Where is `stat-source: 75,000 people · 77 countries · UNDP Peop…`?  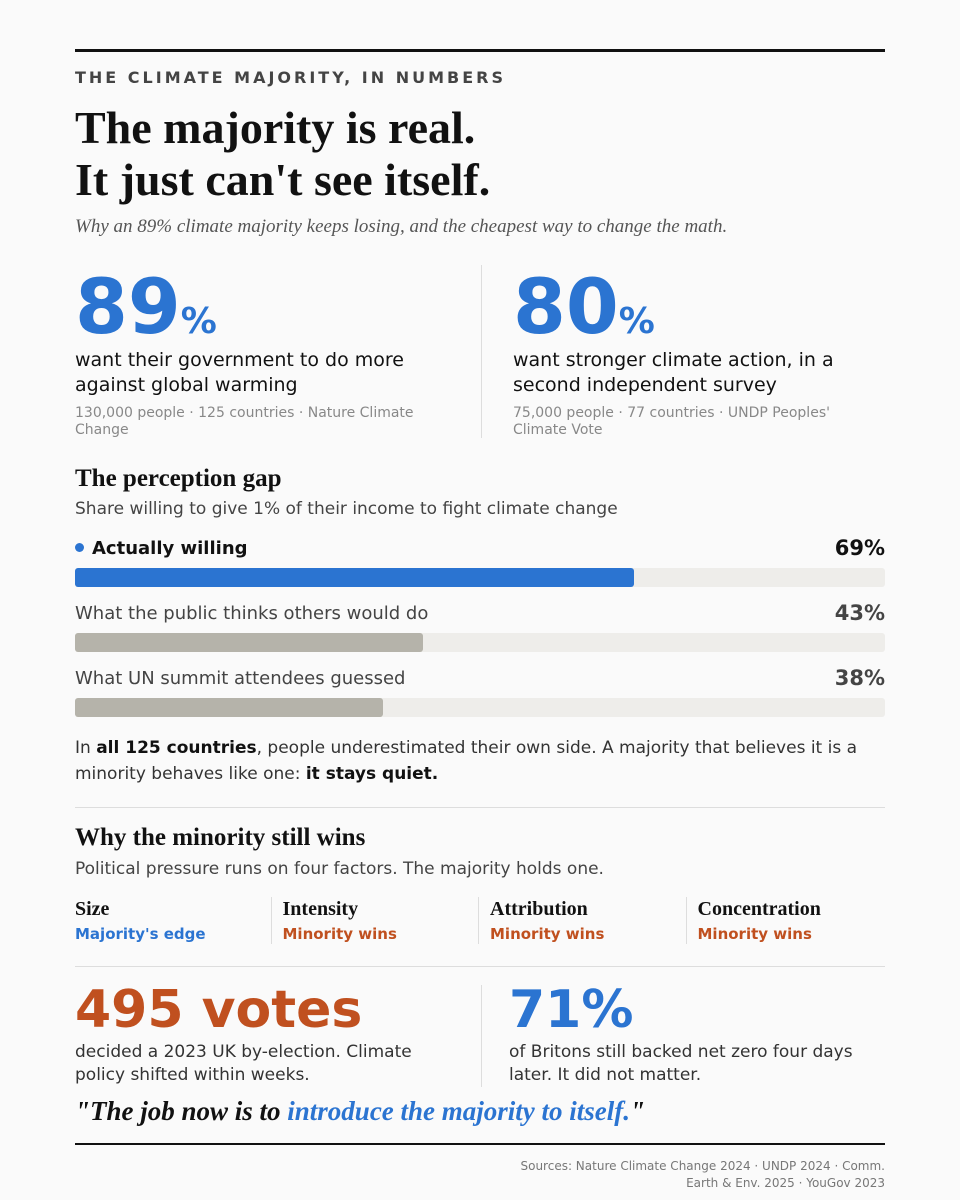 stat-source: 75,000 people · 77 countries · UNDP Peop… is located at coordinates (671, 421).